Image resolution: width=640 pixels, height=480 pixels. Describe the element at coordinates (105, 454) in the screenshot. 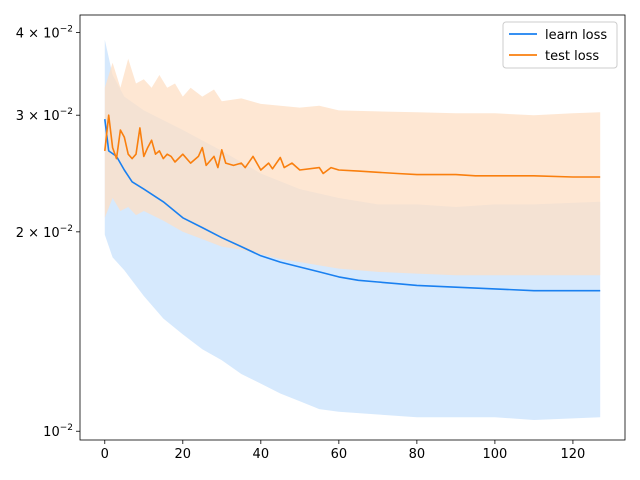

I see `x-tick-label: 0` at that location.